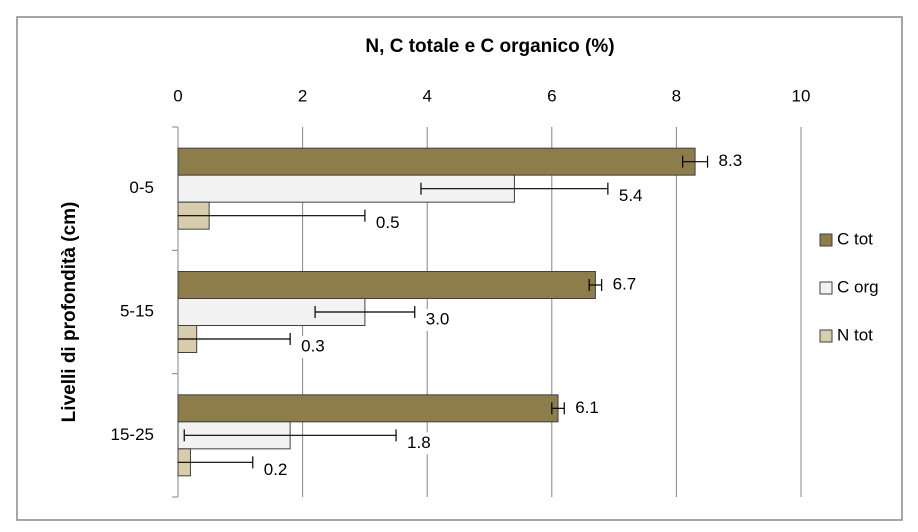 The width and height of the screenshot is (918, 532). Describe the element at coordinates (69, 312) in the screenshot. I see `y-axis-label: Livelli di profondità (cm)` at that location.